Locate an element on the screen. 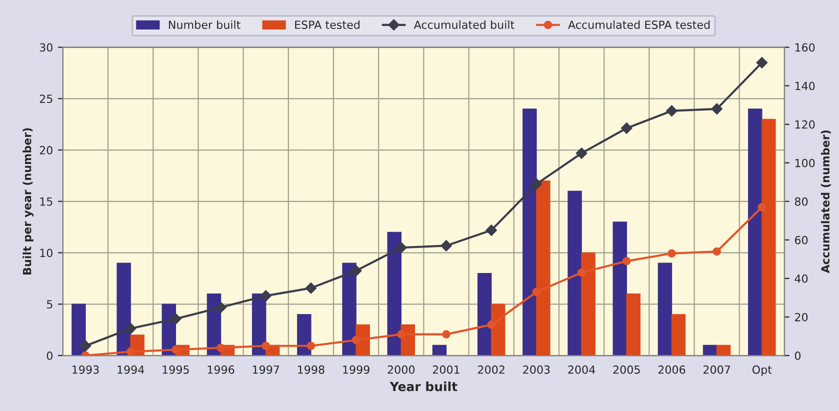  x-tick-label: 2003 is located at coordinates (536, 369).